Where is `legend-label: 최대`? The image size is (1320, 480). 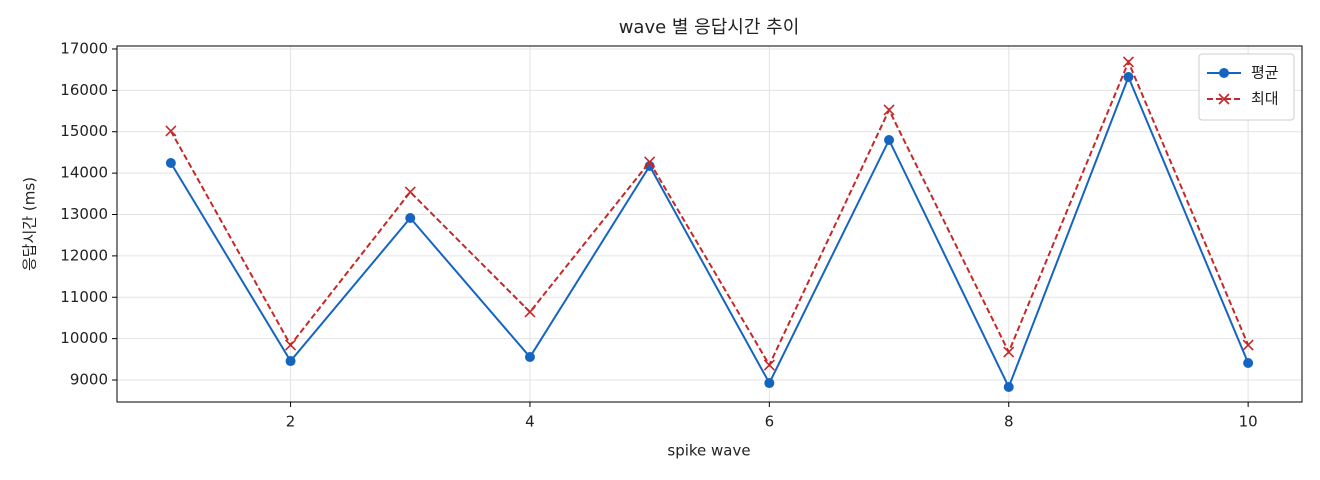
legend-label: 최대 is located at coordinates (1265, 99).